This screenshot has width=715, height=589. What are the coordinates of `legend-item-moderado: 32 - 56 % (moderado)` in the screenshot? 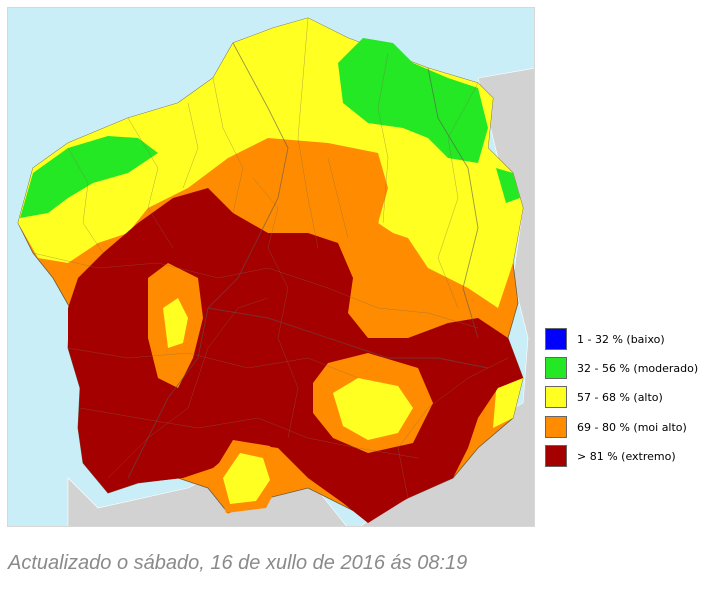 It's located at (630, 369).